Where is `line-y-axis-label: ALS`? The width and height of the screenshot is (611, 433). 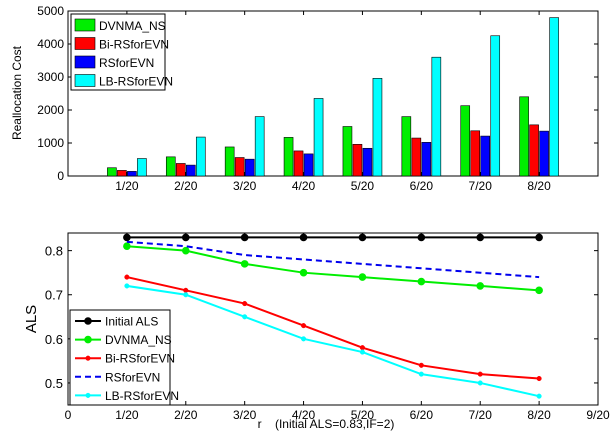
line-y-axis-label: ALS is located at coordinates (31, 319).